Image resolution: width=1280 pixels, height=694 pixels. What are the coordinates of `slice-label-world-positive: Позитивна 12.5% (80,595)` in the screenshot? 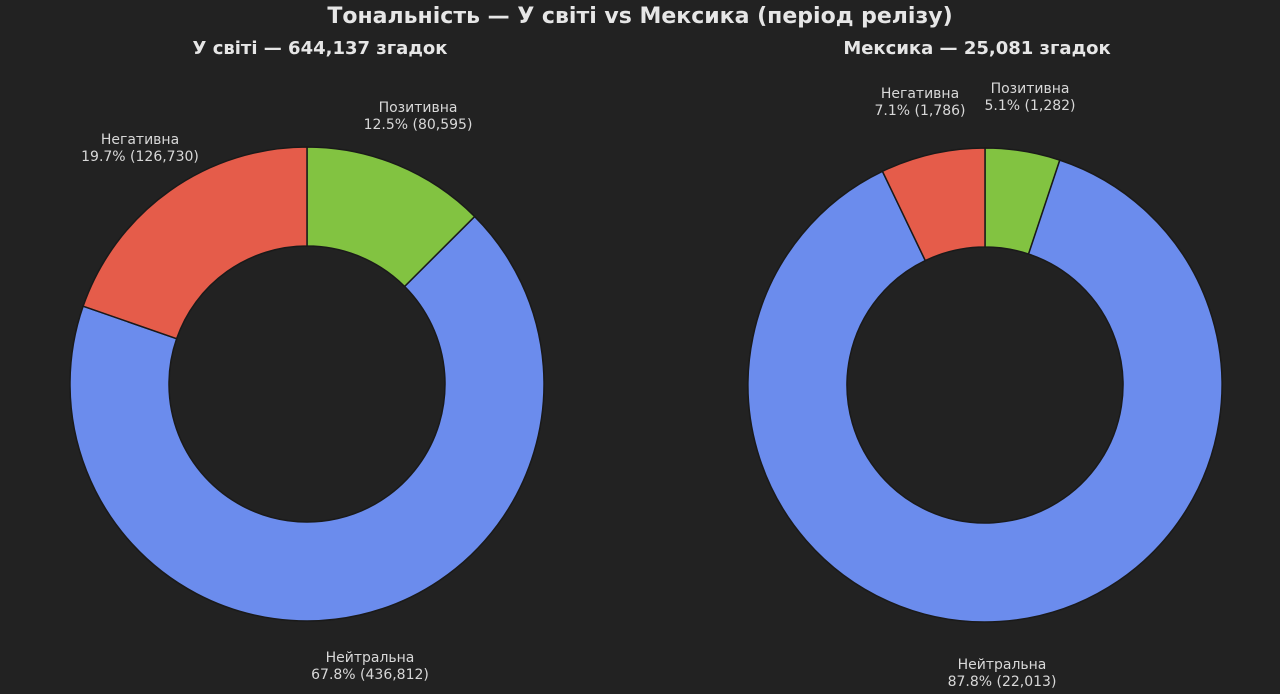 It's located at (418, 117).